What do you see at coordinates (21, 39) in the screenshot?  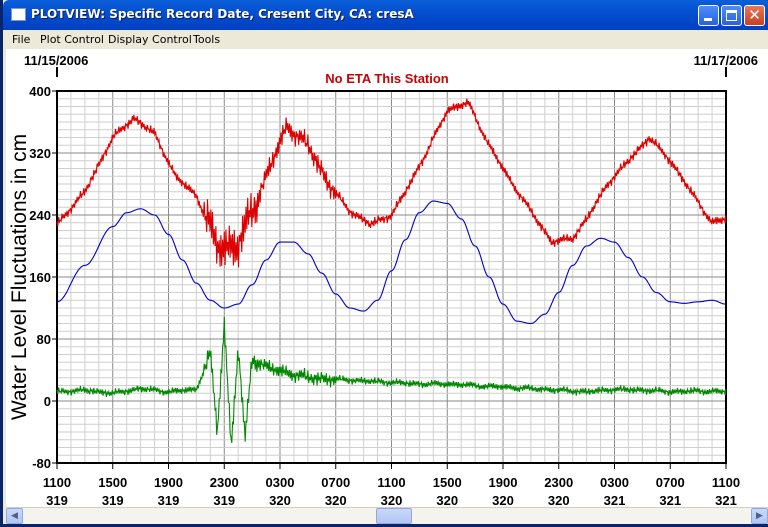 I see `menu-file: File` at bounding box center [21, 39].